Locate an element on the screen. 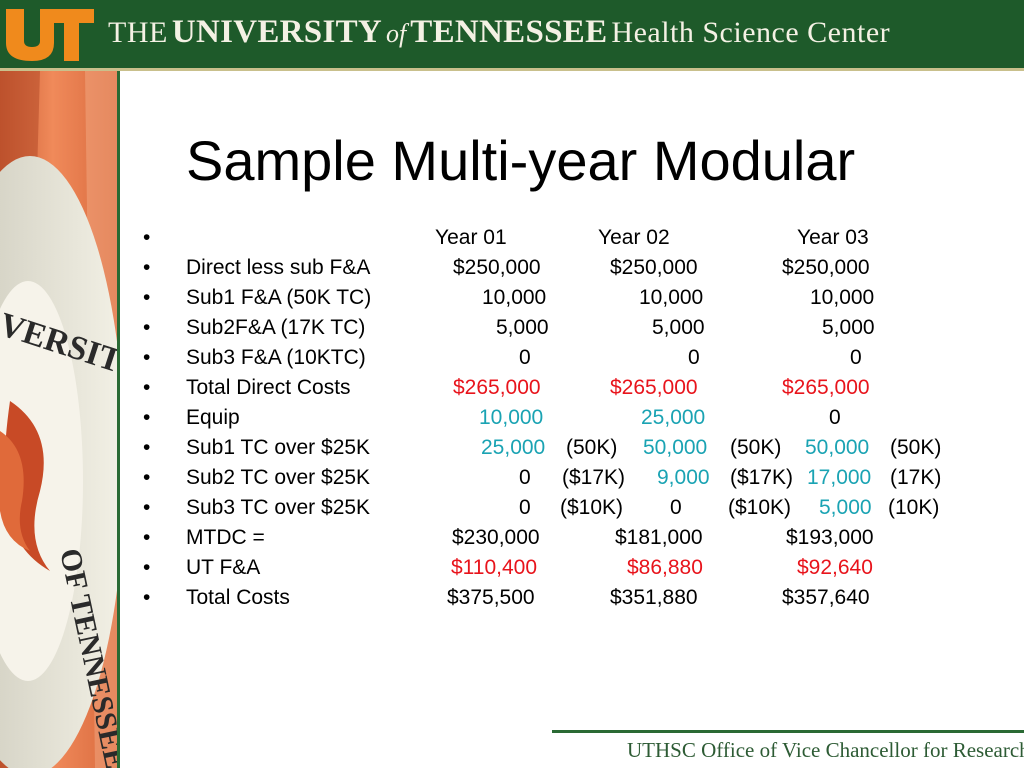 This screenshot has width=1024, height=768. year-01-note: (50K) is located at coordinates (592, 447).